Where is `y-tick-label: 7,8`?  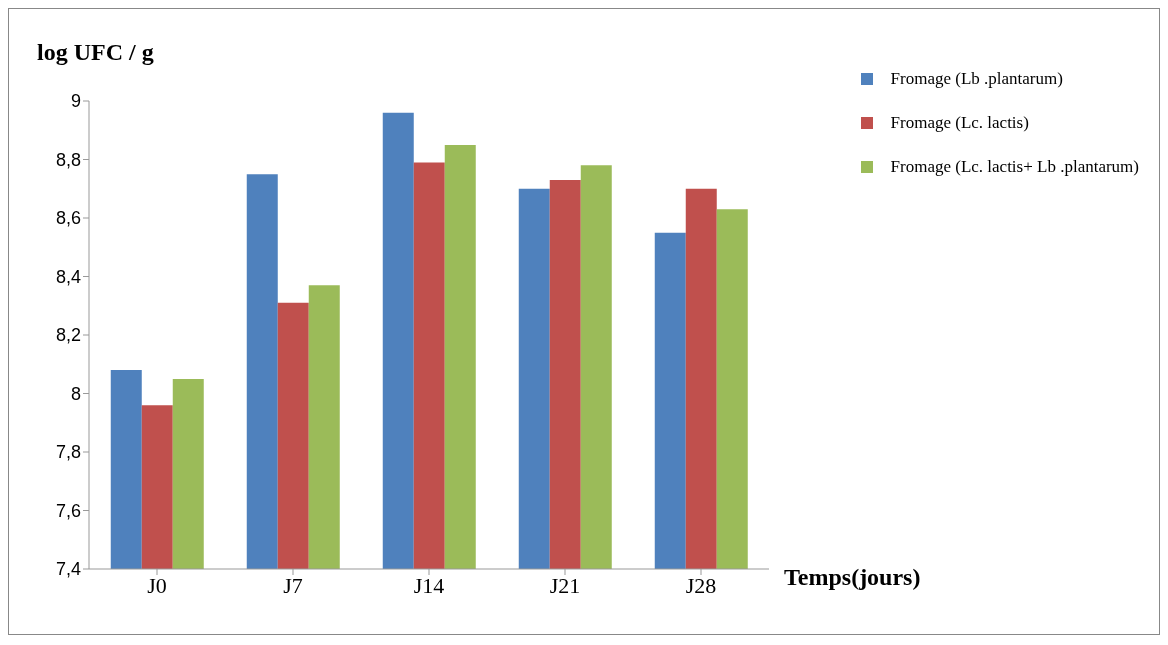
y-tick-label: 7,8 is located at coordinates (68, 452).